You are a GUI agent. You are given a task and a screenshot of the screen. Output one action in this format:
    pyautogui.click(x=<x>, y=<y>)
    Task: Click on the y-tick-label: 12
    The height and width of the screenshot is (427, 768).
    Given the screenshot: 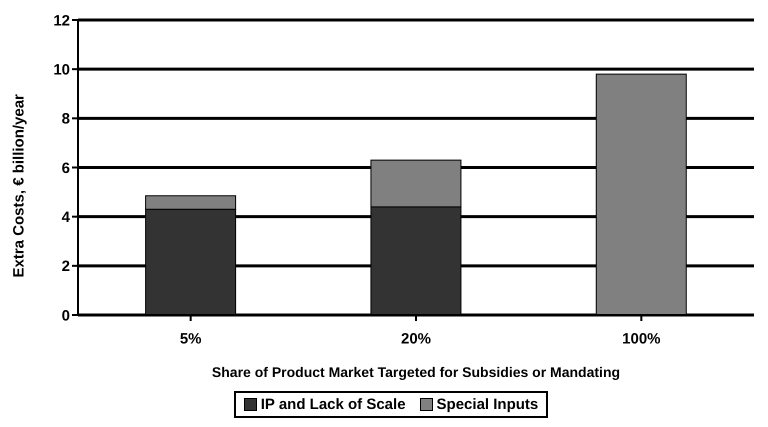 What is the action you would take?
    pyautogui.click(x=61, y=21)
    